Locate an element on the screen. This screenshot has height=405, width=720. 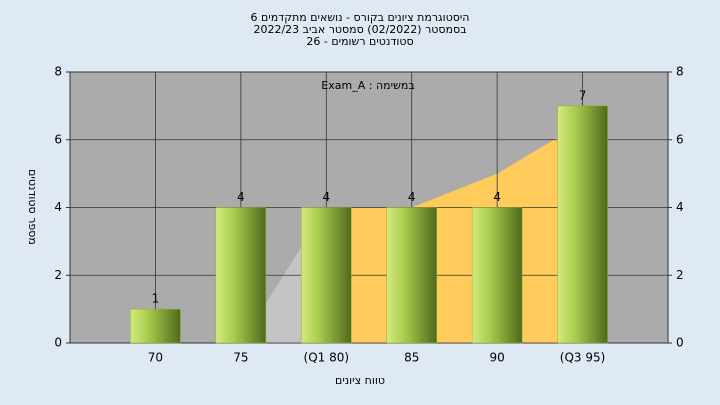
value-label: 7 is located at coordinates (583, 95).